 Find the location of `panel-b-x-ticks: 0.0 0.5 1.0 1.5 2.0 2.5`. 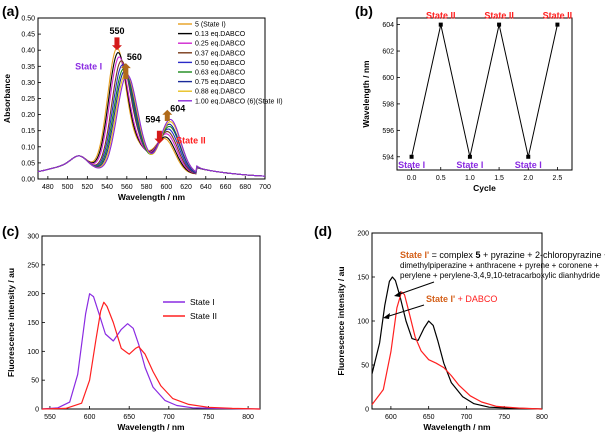

panel-b-x-ticks: 0.0 0.5 1.0 1.5 2.0 2.5 is located at coordinates (485, 174).